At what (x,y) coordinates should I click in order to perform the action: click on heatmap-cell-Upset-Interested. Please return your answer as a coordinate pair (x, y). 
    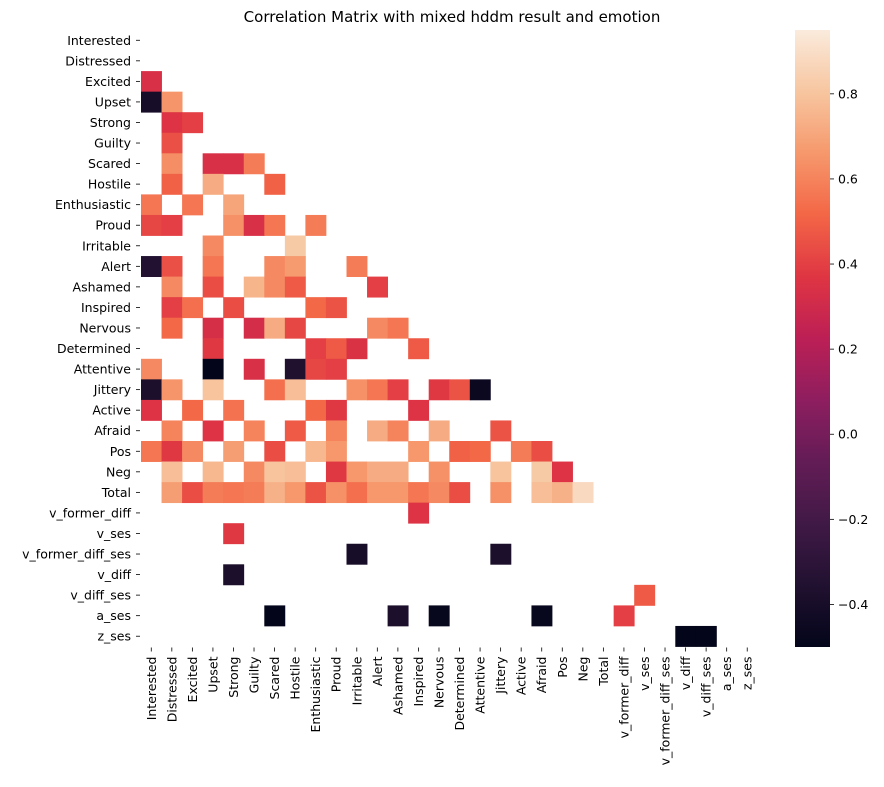
    Looking at the image, I should click on (151, 102).